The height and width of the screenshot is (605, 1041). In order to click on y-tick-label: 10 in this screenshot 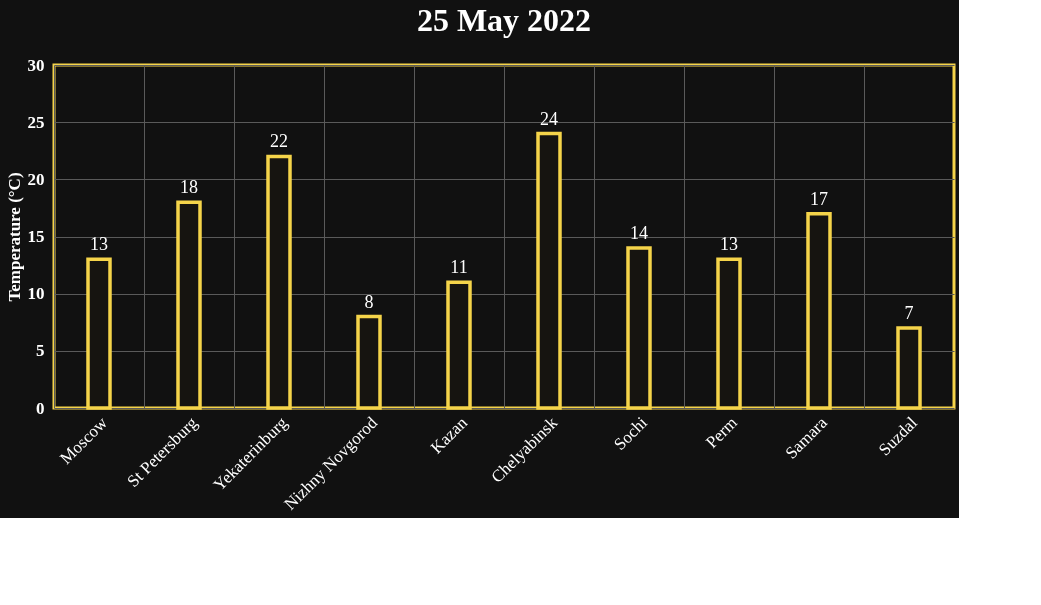, I will do `click(36, 294)`.